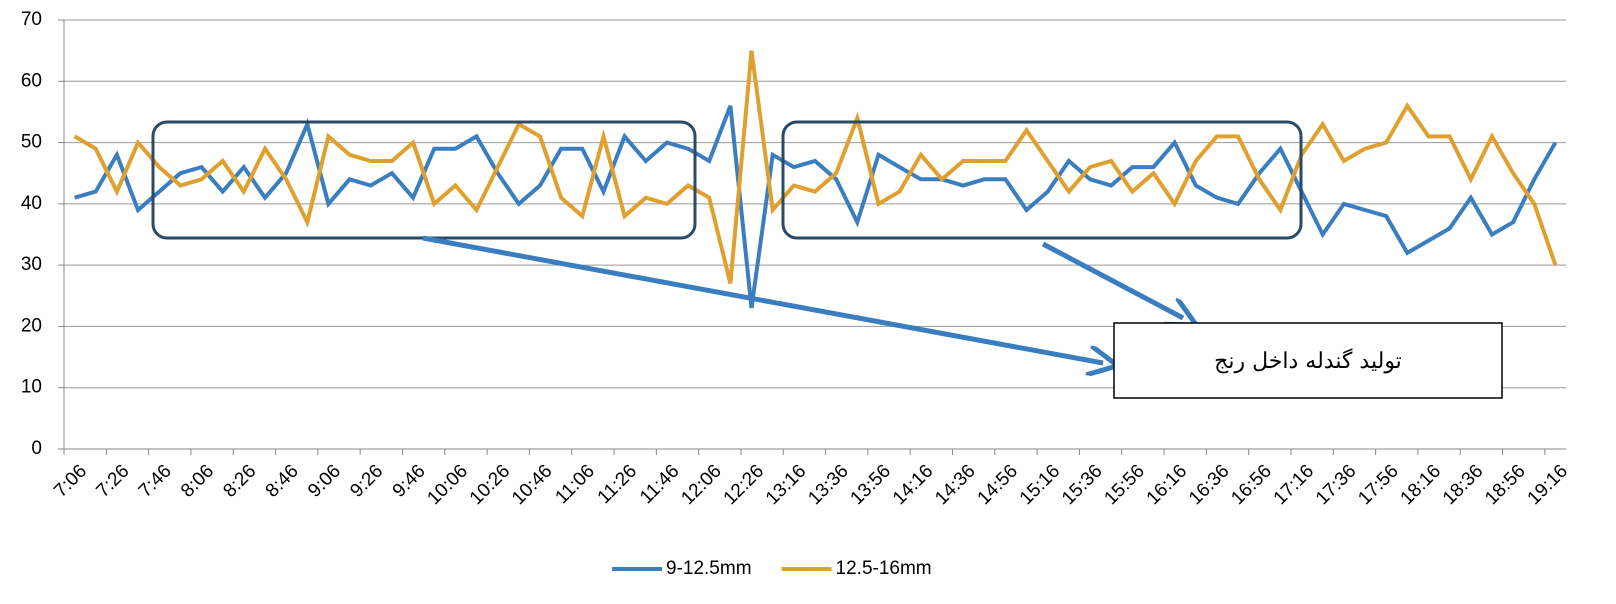  Describe the element at coordinates (1251, 485) in the screenshot. I see `x-tick-label: 16:56` at that location.